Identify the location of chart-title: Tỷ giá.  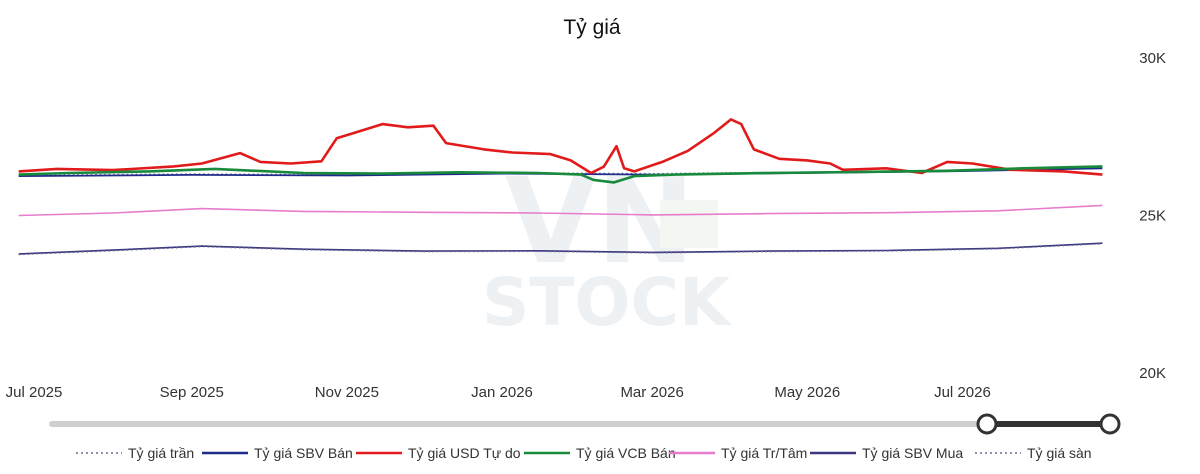
(592, 27).